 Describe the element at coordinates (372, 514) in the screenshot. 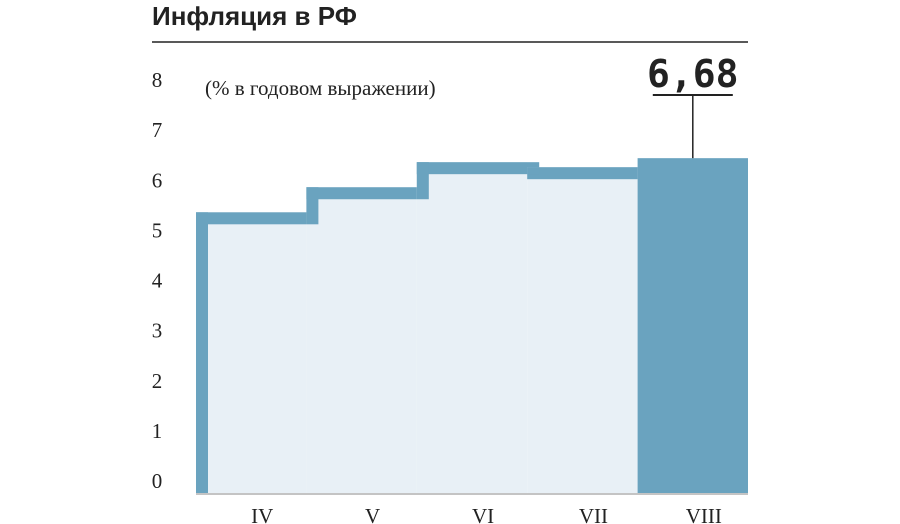

I see `x-tick-label: V` at that location.